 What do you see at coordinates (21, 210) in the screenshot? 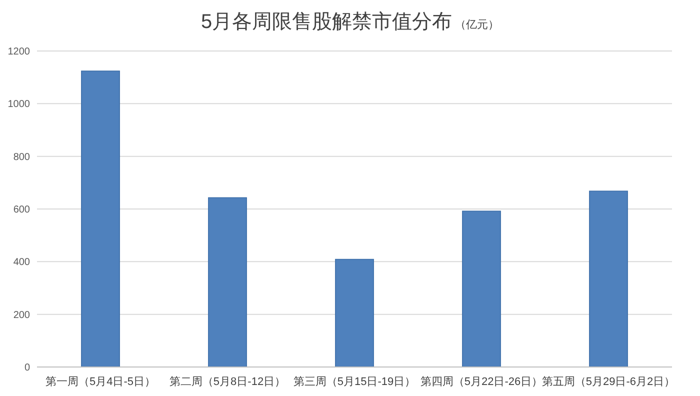
I see `y-tick-label: 600` at bounding box center [21, 210].